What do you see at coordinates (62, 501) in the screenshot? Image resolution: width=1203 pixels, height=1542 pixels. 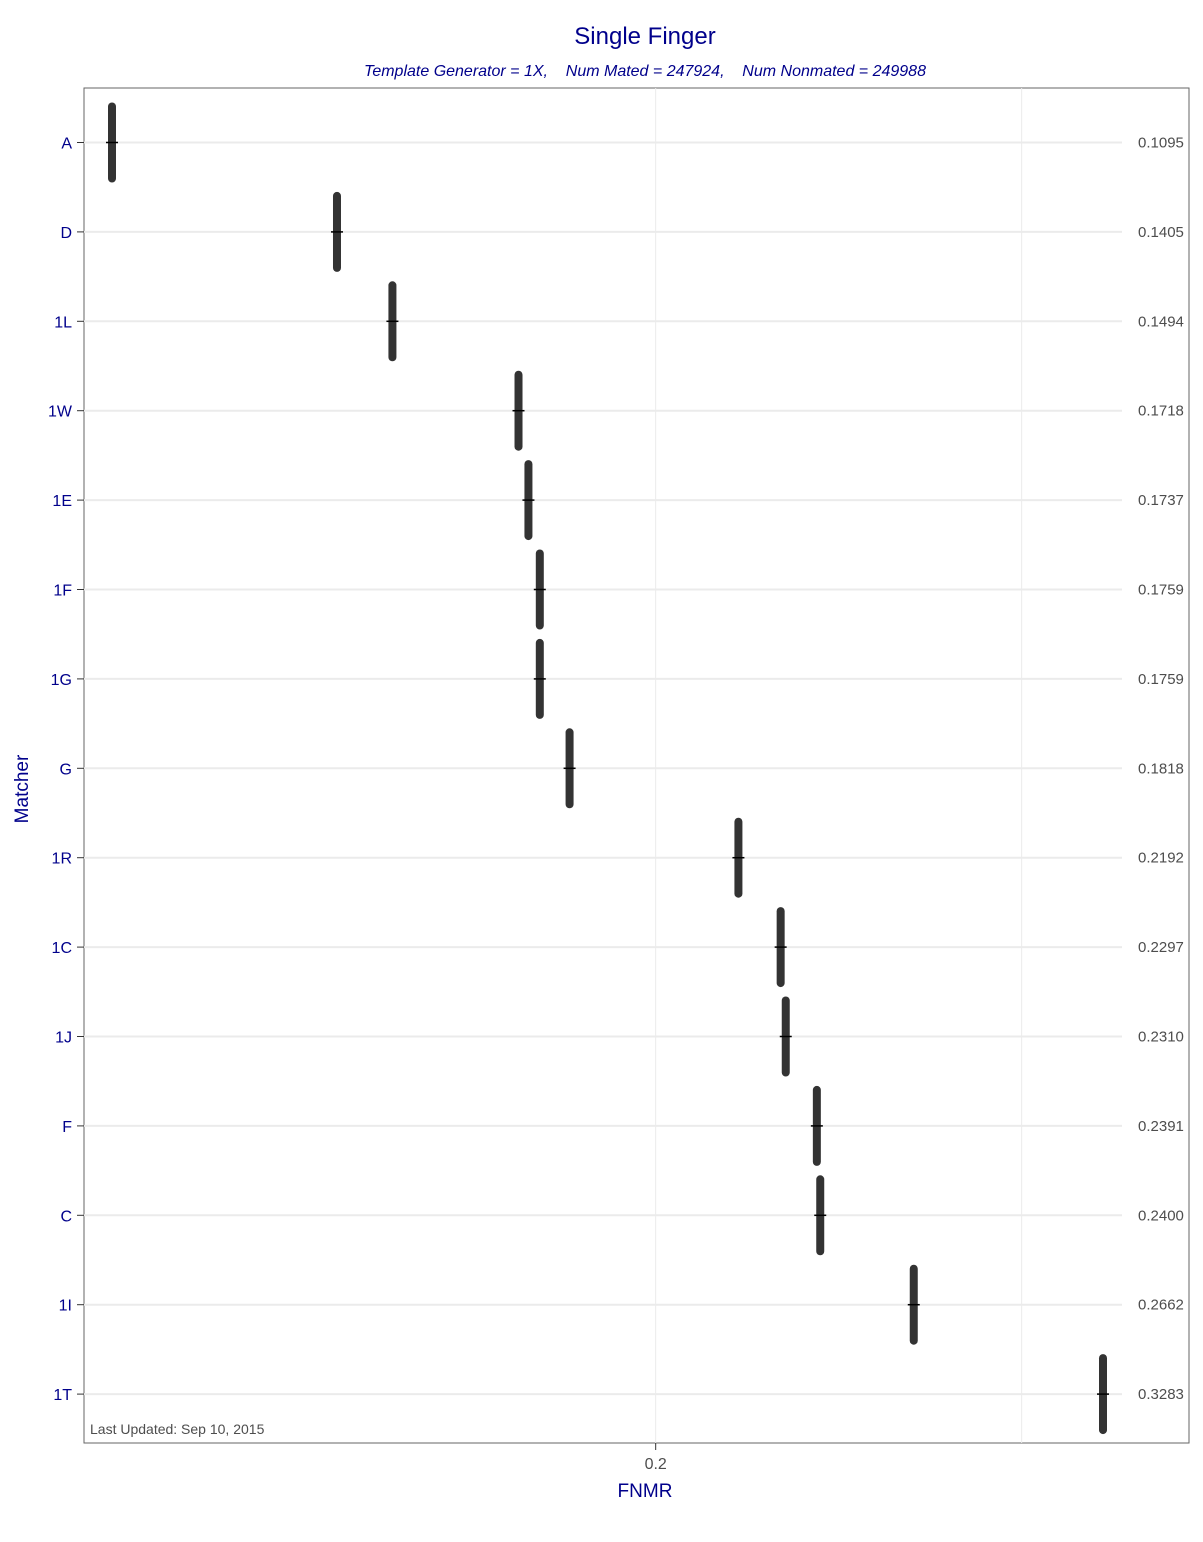 I see `y-tick-label: 1E` at bounding box center [62, 501].